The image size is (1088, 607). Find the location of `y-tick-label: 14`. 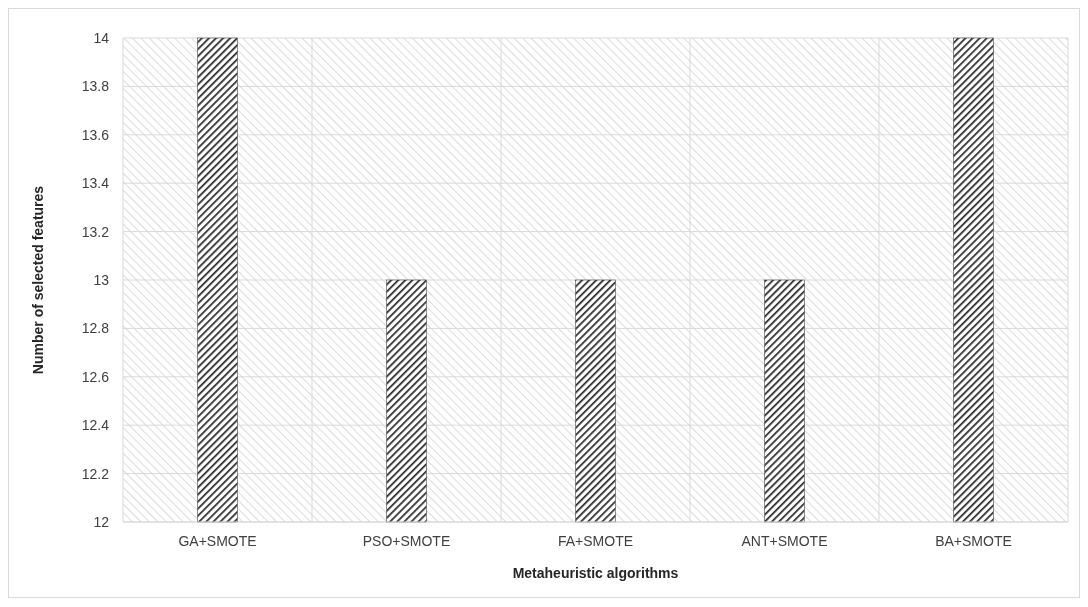

y-tick-label: 14 is located at coordinates (101, 37).